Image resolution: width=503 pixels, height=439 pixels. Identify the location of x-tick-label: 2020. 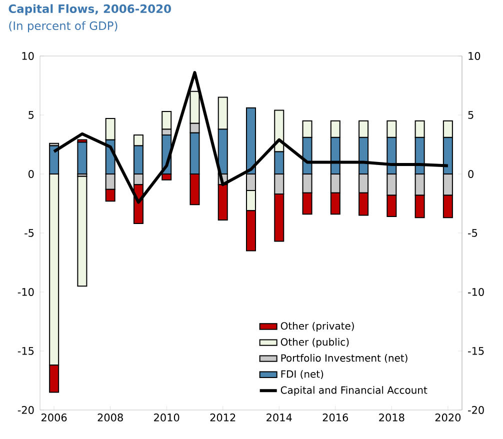
(448, 418).